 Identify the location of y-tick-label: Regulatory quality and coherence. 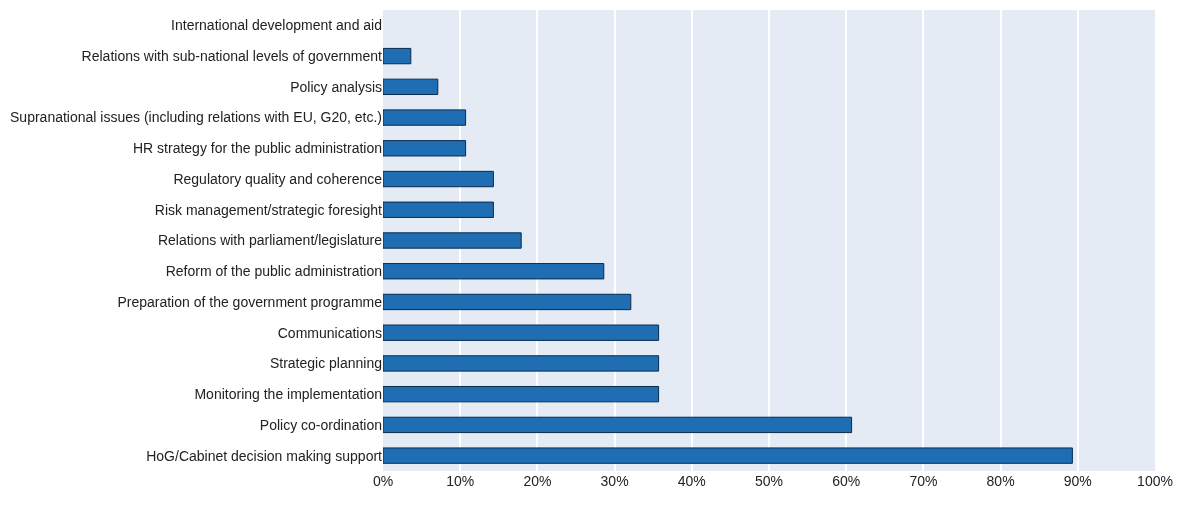
(278, 178).